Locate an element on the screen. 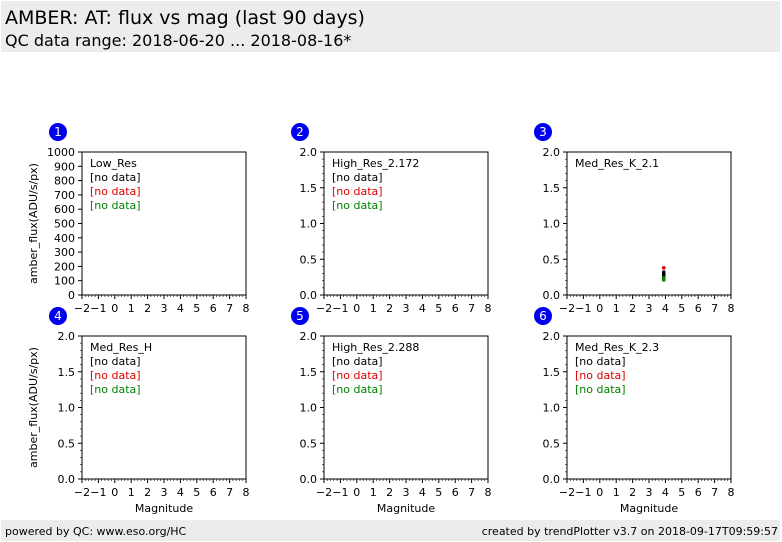 The height and width of the screenshot is (542, 782). y-tick-label: 900 is located at coordinates (64, 166).